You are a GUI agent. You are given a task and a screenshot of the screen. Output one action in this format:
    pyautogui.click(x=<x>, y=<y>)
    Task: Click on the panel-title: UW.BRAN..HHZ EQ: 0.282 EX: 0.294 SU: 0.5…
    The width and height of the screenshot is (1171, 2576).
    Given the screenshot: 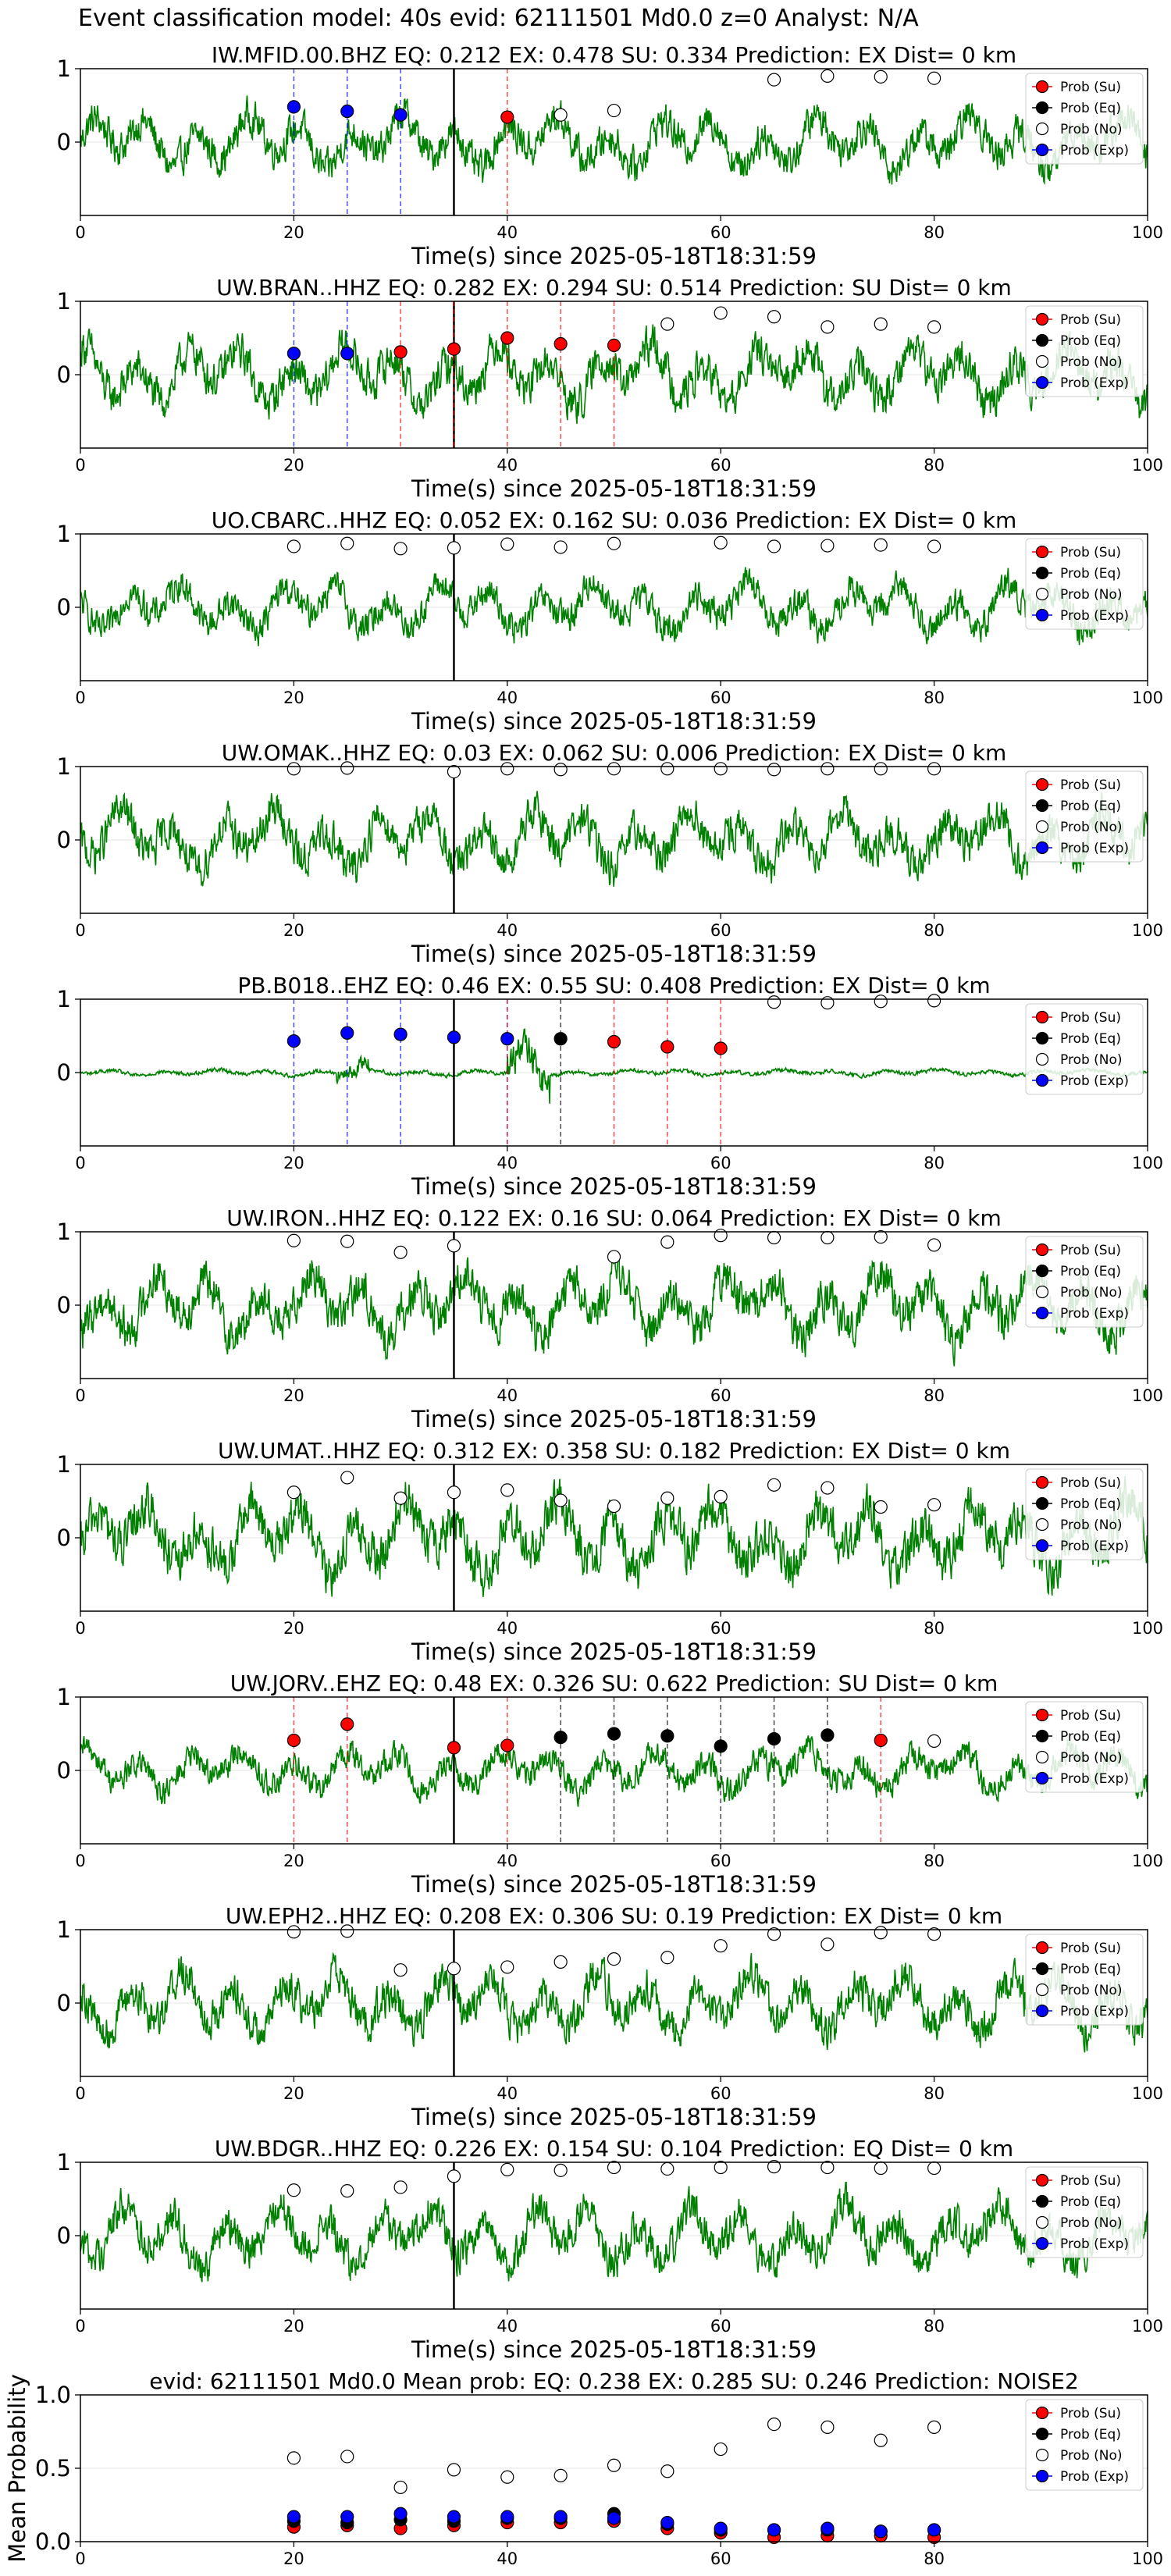 What is the action you would take?
    pyautogui.click(x=614, y=288)
    